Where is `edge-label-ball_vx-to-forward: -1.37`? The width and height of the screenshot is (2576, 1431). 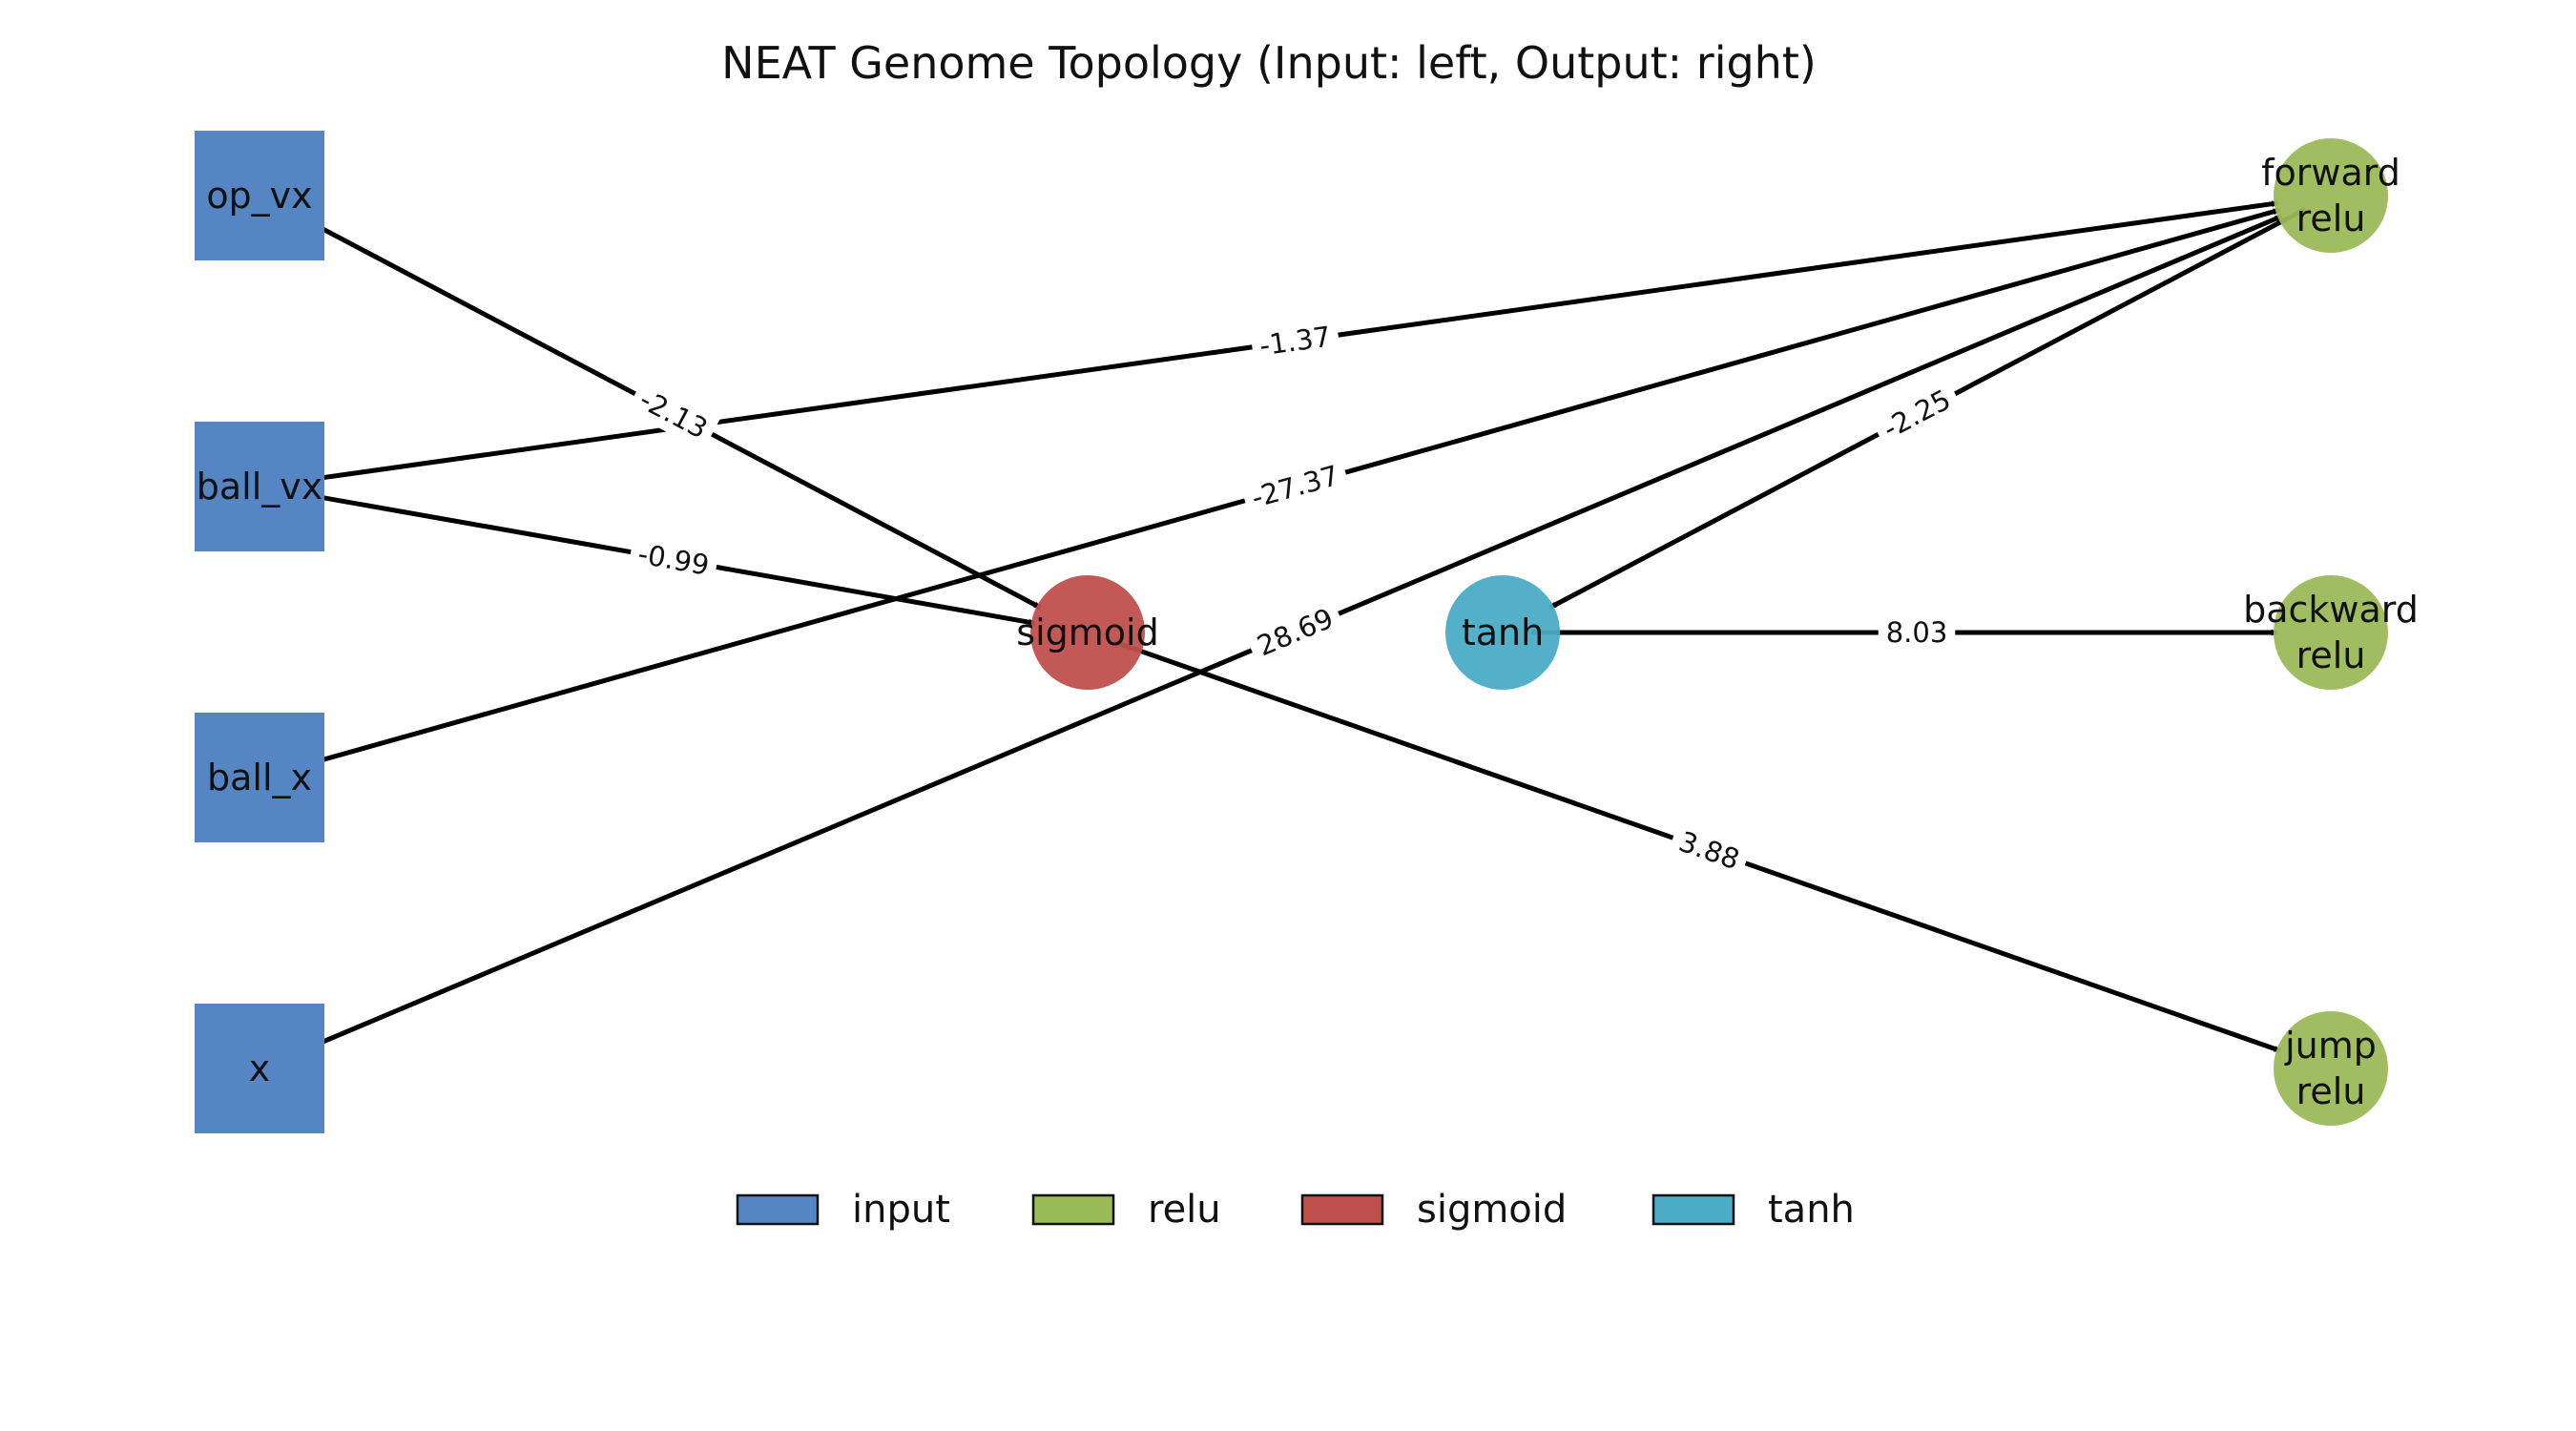 edge-label-ball_vx-to-forward: -1.37 is located at coordinates (1295, 341).